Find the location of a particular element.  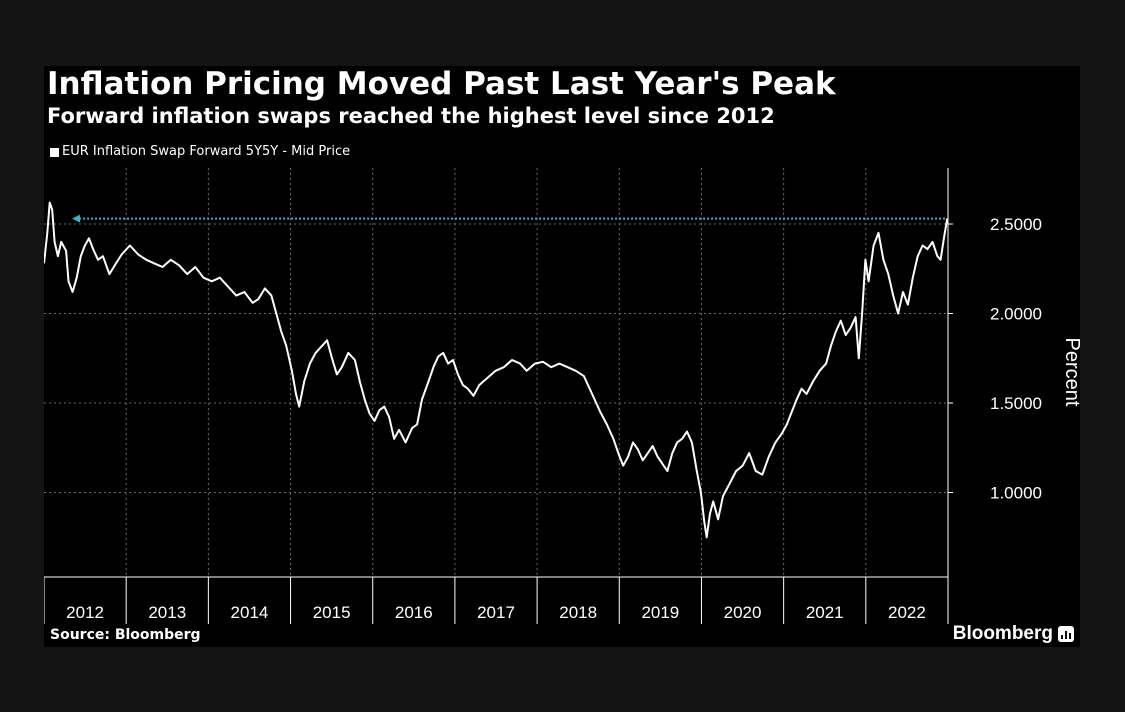

legend-swatch is located at coordinates (54, 152).